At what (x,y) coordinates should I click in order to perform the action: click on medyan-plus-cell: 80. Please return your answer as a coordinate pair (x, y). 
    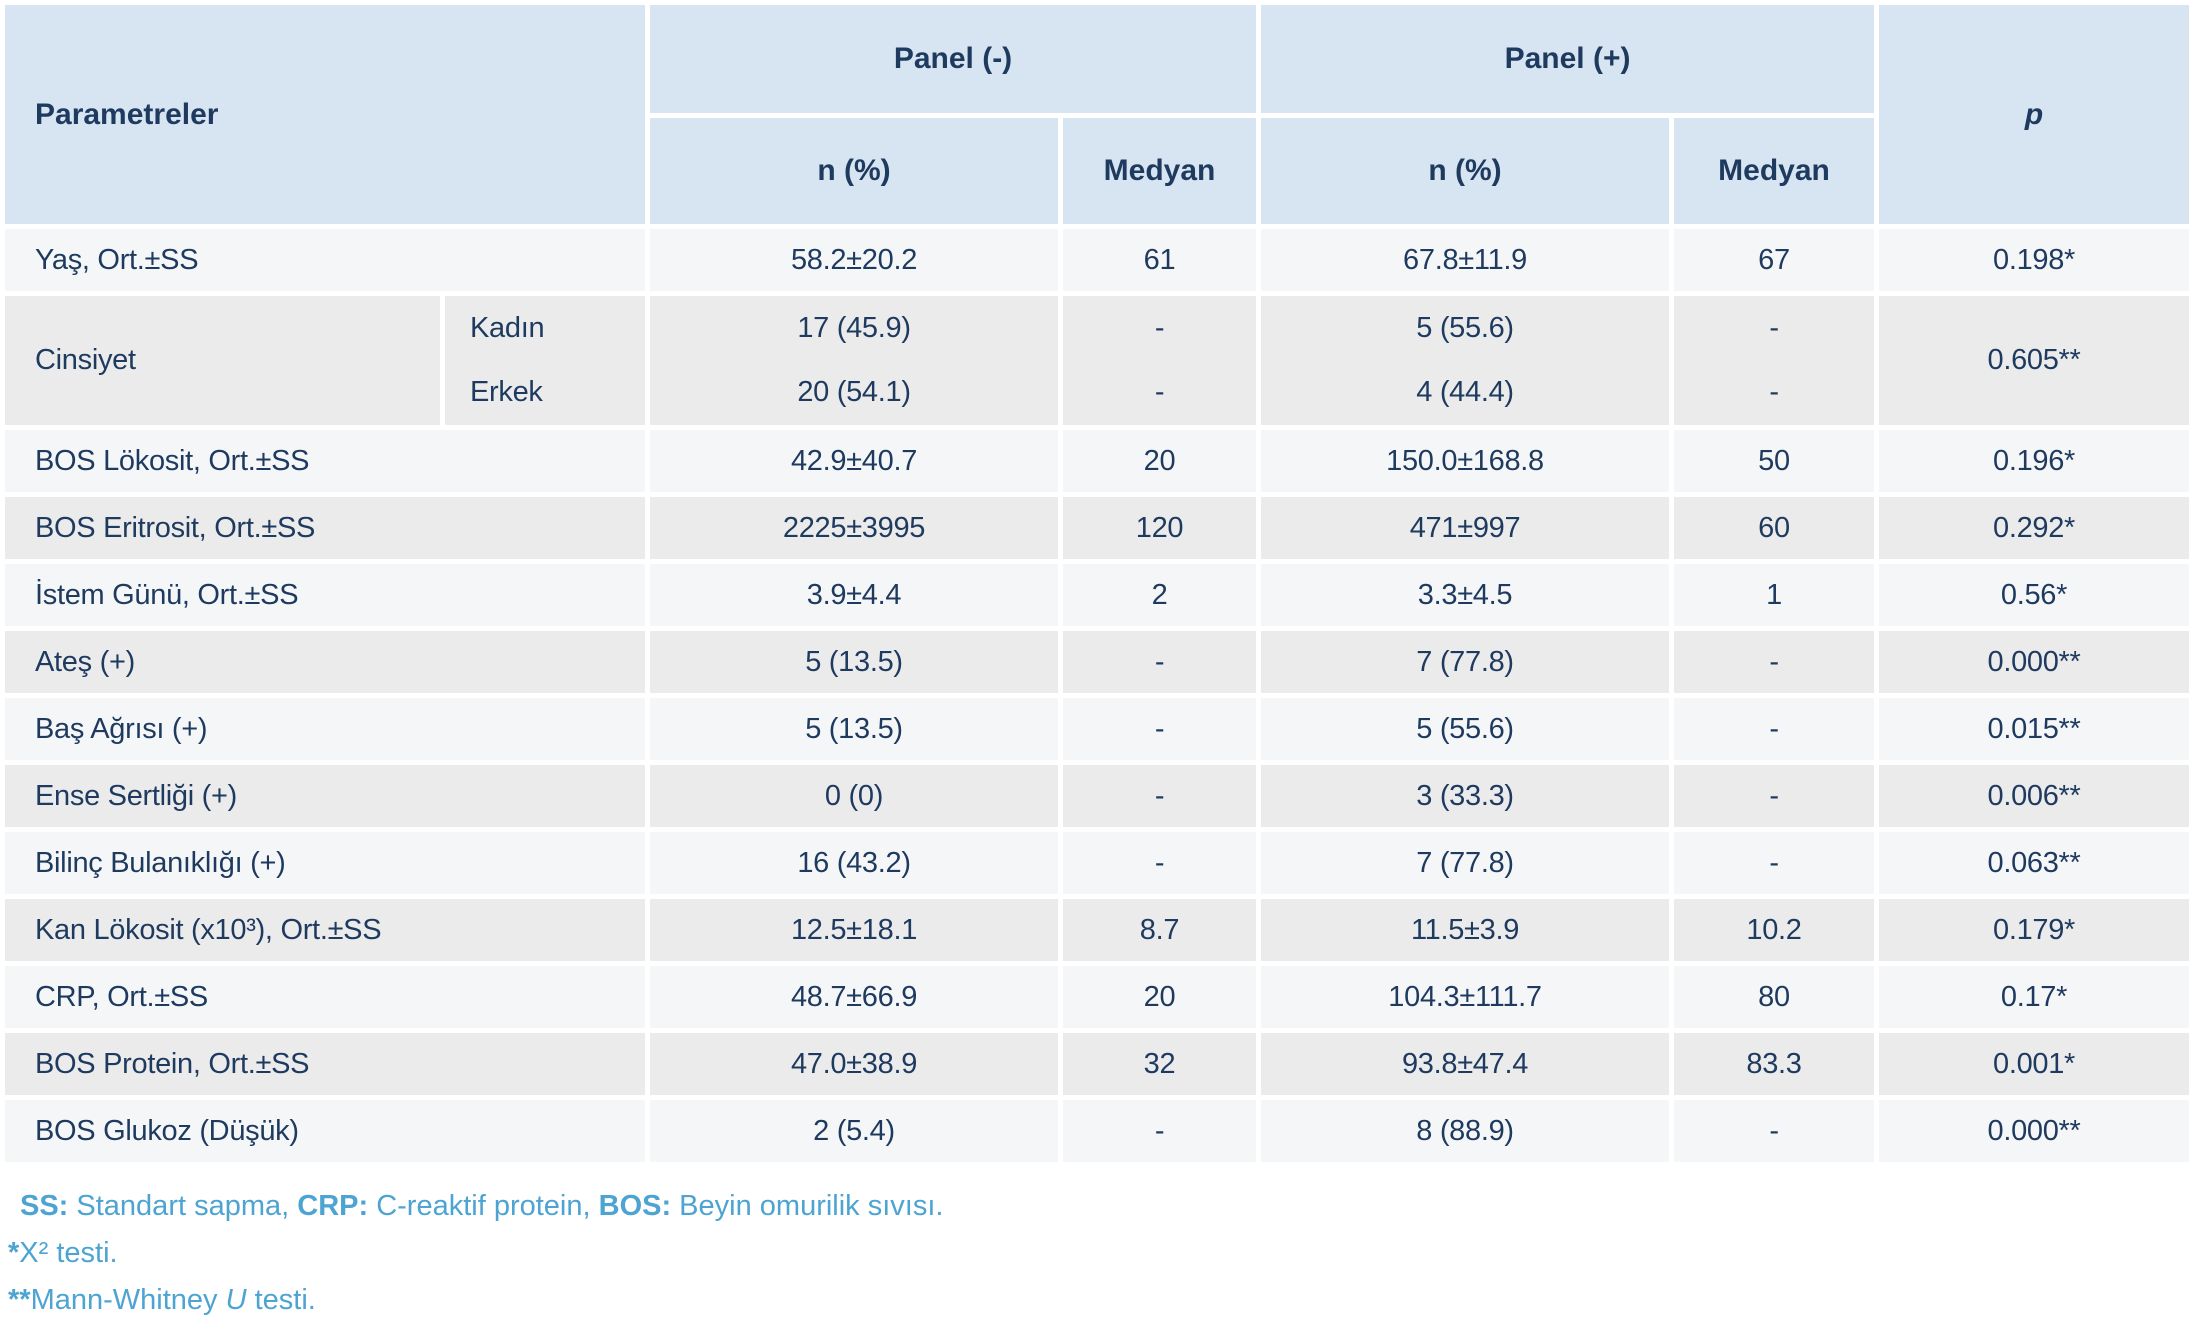
    Looking at the image, I should click on (1774, 997).